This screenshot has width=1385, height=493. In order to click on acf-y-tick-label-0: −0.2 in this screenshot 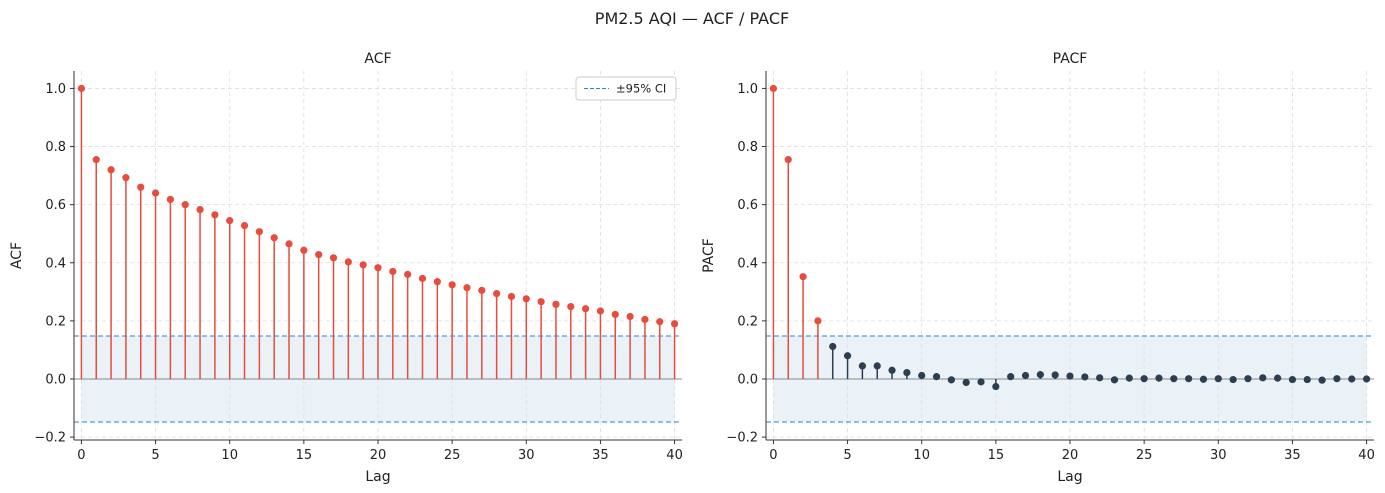, I will do `click(50, 438)`.